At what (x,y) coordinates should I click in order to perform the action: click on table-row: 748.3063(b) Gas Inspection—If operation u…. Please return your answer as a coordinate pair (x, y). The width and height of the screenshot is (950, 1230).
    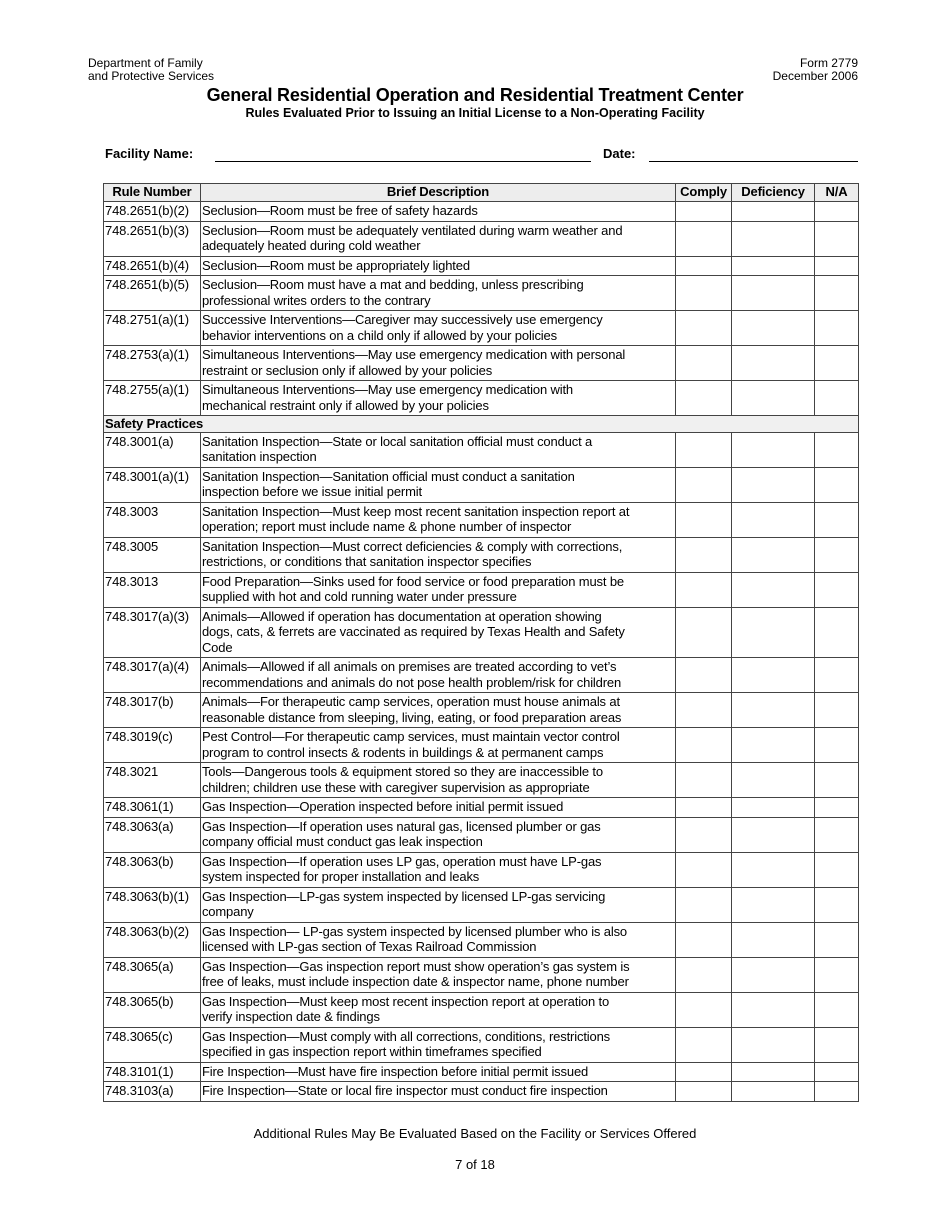
    Looking at the image, I should click on (481, 869).